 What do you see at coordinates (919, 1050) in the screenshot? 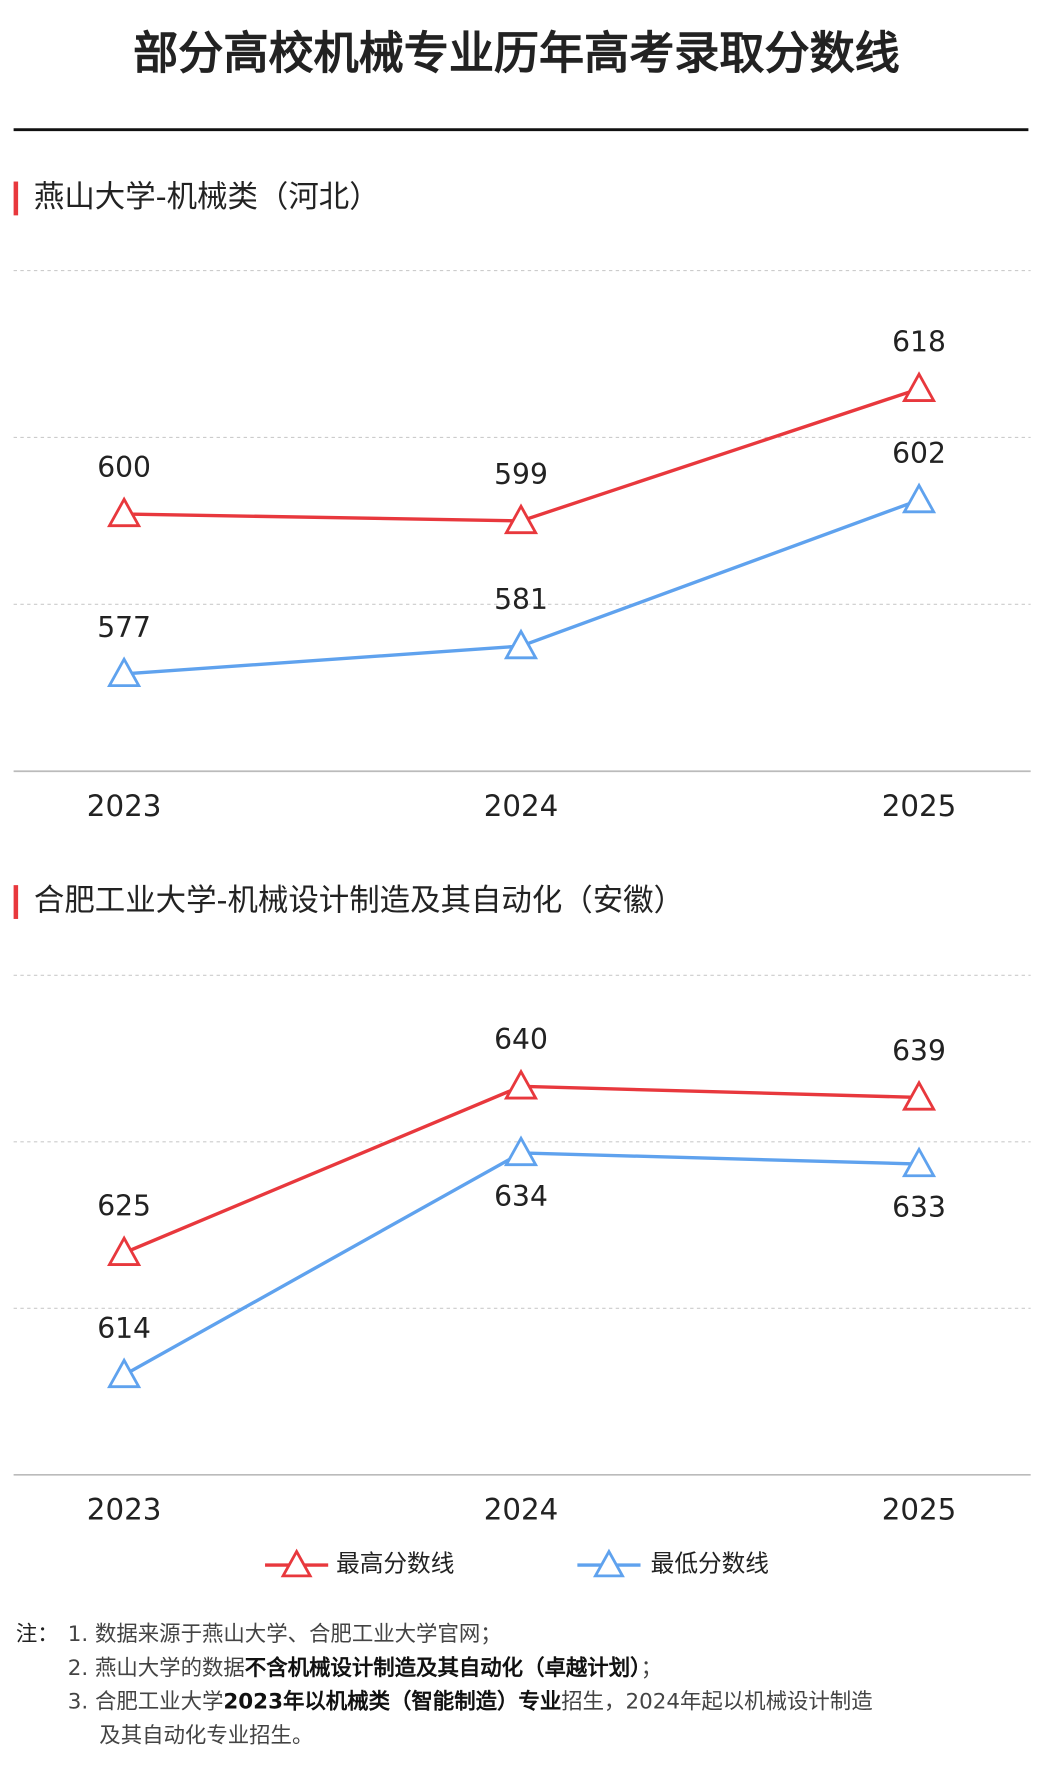
I see `data-label: 639` at bounding box center [919, 1050].